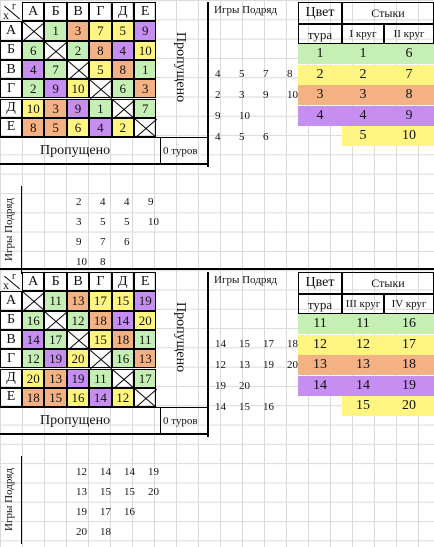 Image resolution: width=434 pixels, height=547 pixels. Describe the element at coordinates (81, 512) in the screenshot. I see `games-in-row-bottom-value: 19` at that location.